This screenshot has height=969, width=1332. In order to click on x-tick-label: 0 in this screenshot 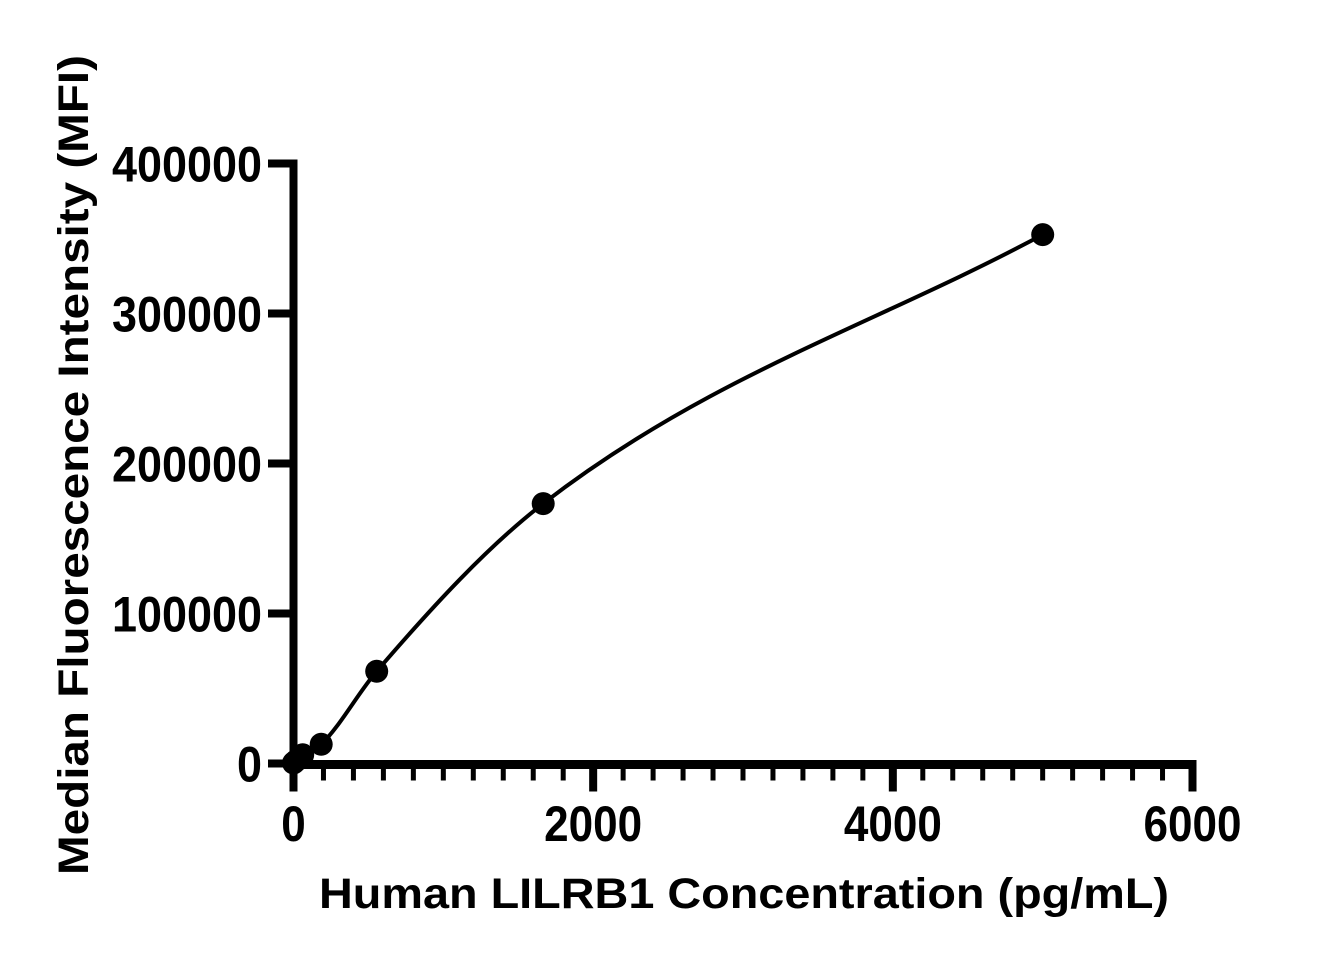, I will do `click(293, 824)`.